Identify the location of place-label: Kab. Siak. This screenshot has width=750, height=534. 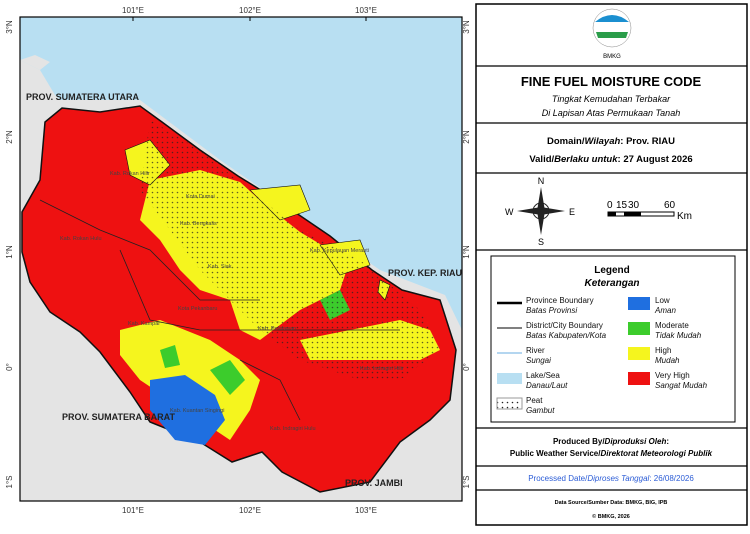
(220, 267).